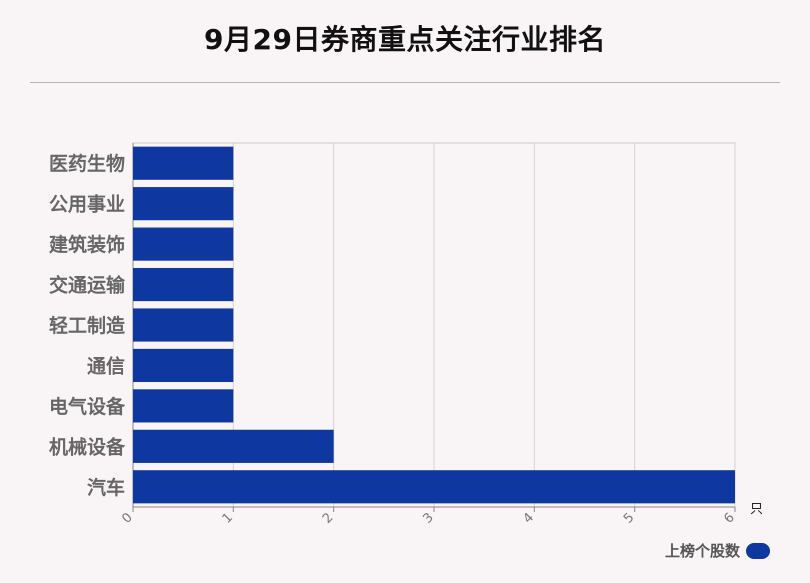 The image size is (810, 583). What do you see at coordinates (405, 39) in the screenshot?
I see `chart-title: 9月29日券商重点关注行业排名` at bounding box center [405, 39].